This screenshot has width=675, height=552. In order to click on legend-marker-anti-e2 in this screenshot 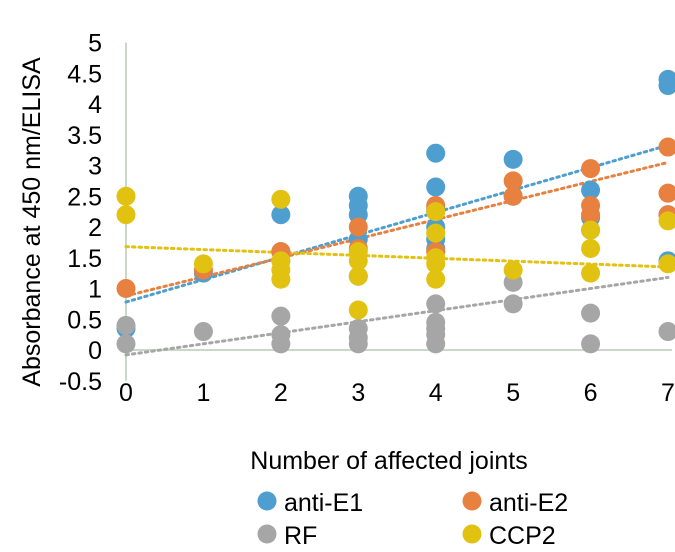, I will do `click(472, 501)`.